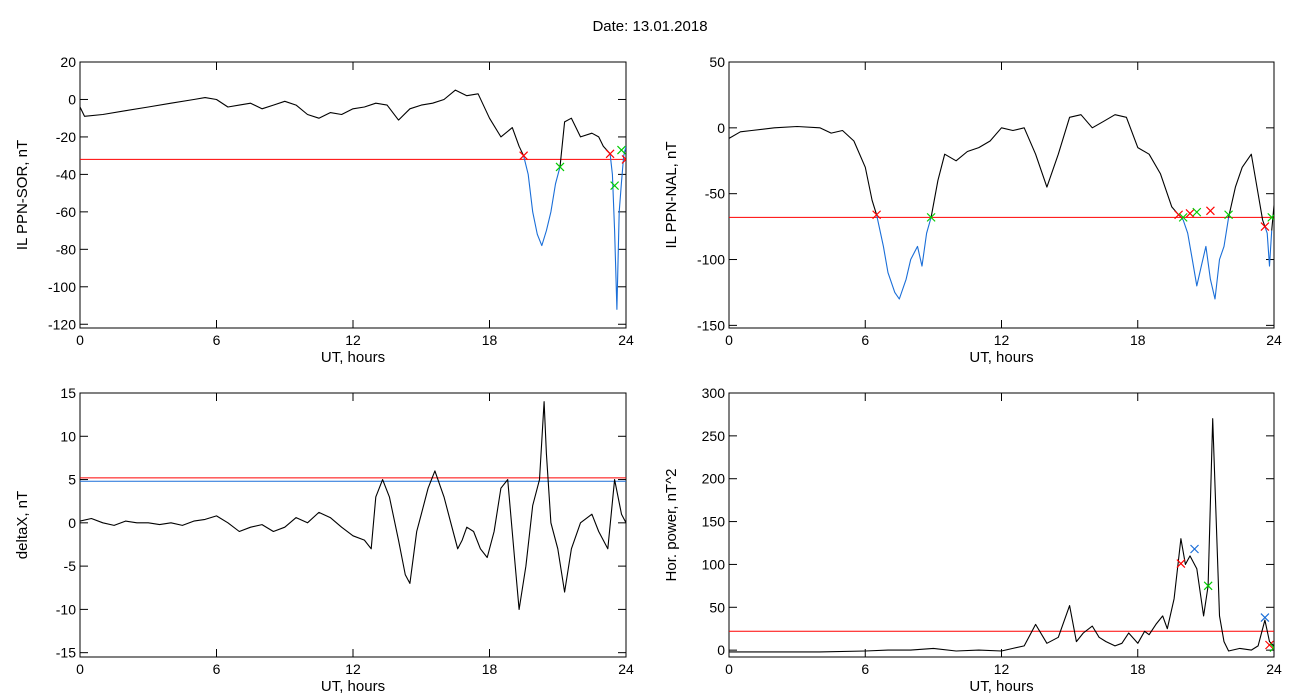 This screenshot has width=1300, height=700. Describe the element at coordinates (68, 62) in the screenshot. I see `y-tick-label: 20` at that location.